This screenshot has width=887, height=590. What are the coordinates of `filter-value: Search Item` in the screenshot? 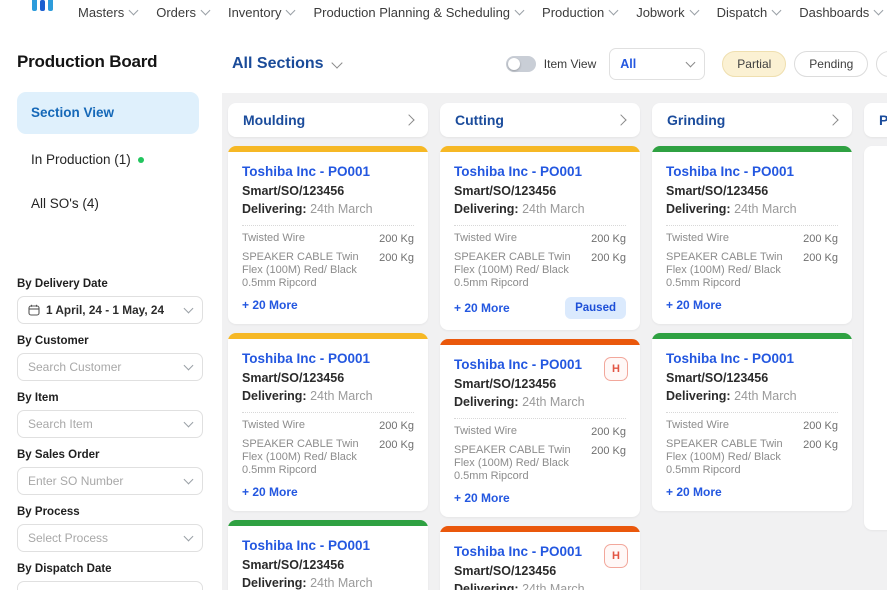 It's located at (60, 424).